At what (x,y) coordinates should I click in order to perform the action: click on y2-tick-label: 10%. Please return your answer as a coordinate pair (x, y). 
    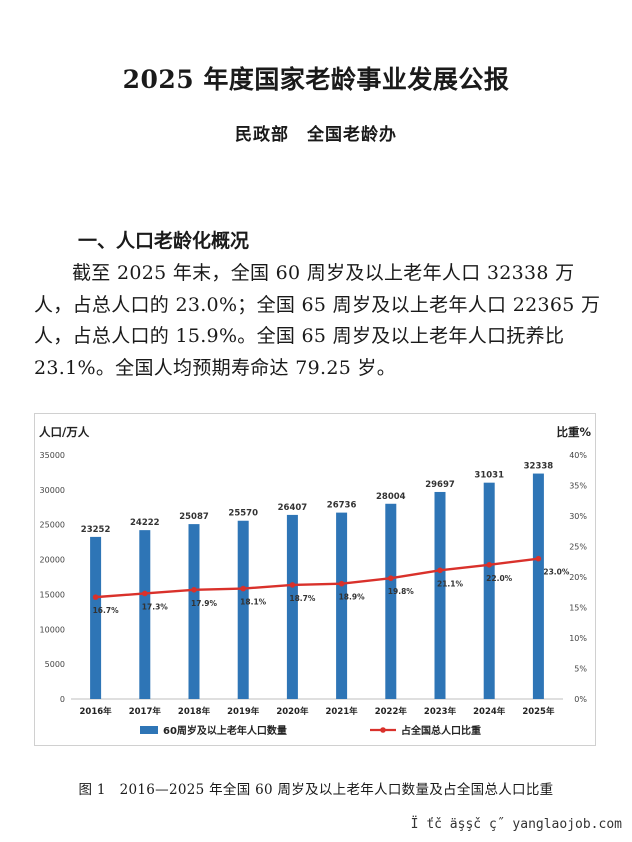
    Looking at the image, I should click on (578, 638).